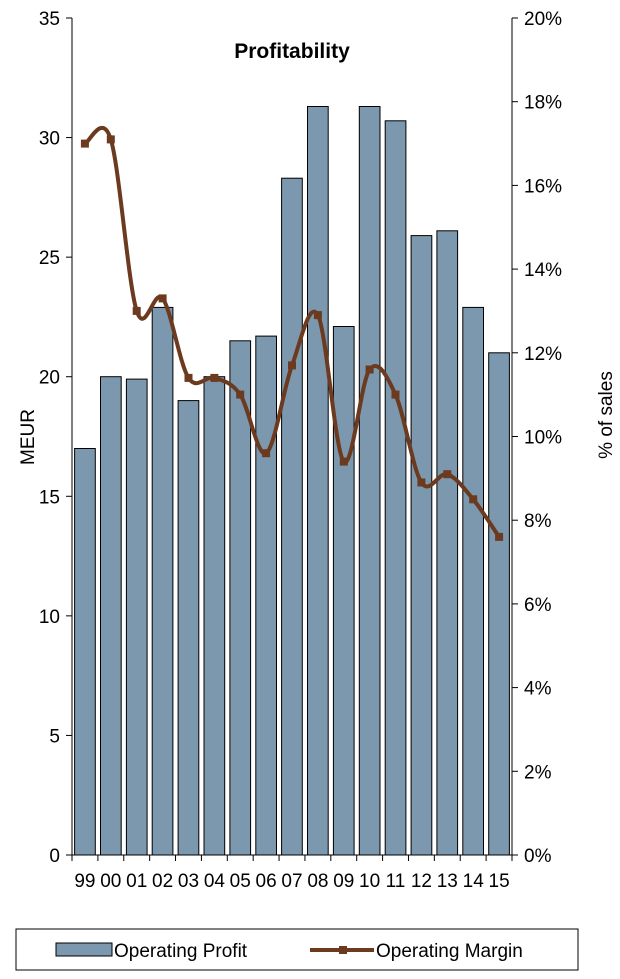 The image size is (620, 979). Describe the element at coordinates (49, 258) in the screenshot. I see `y-tick-label: 25` at that location.